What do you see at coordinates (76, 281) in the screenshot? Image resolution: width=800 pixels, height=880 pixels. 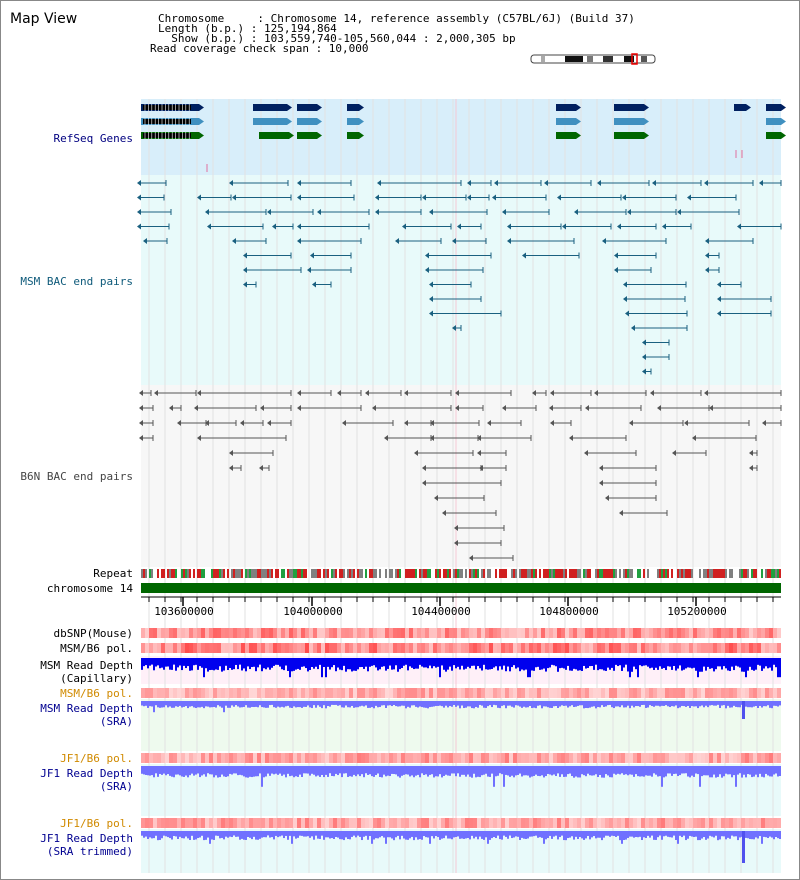 I see `track-label-msm-bac: MSM BAC end pairs` at bounding box center [76, 281].